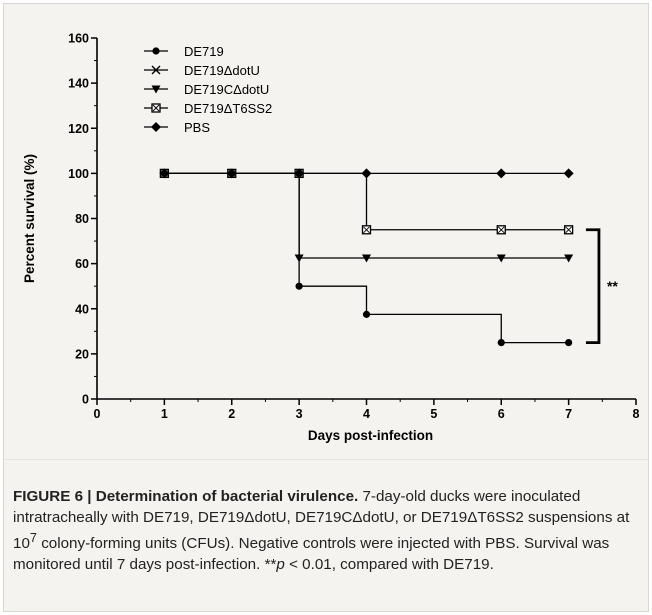 The height and width of the screenshot is (615, 652). What do you see at coordinates (78, 84) in the screenshot?
I see `y-tick-label: 140` at bounding box center [78, 84].